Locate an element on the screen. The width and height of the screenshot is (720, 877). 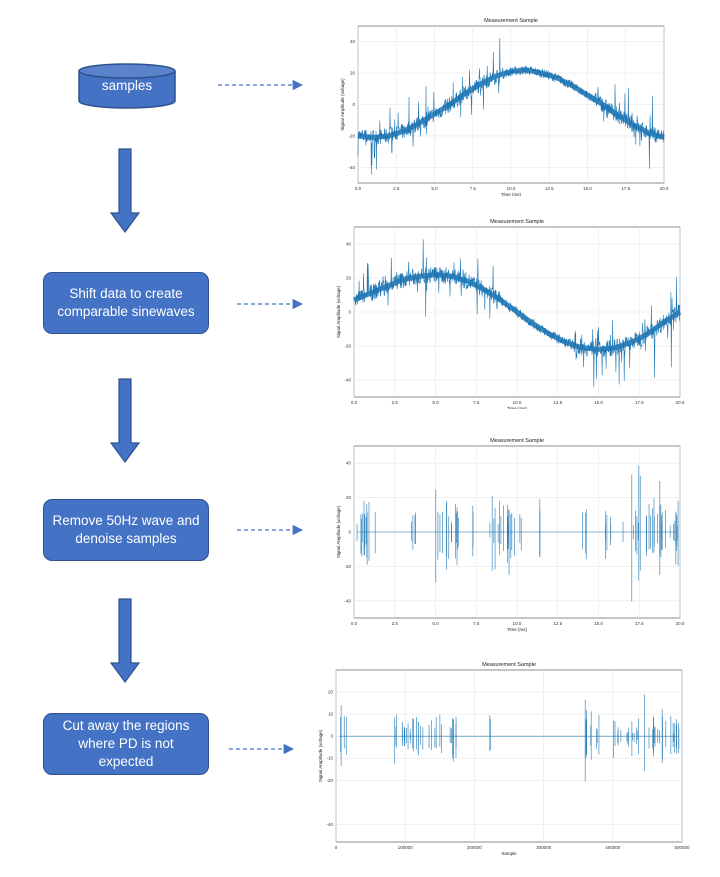
samples-database-icon is located at coordinates (127, 86).